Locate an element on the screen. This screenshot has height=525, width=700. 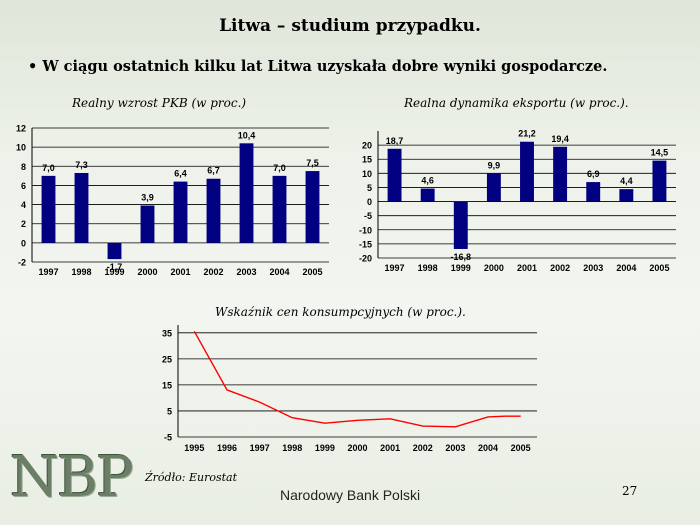
cpi-x-tick-label: 2005 is located at coordinates (521, 448).